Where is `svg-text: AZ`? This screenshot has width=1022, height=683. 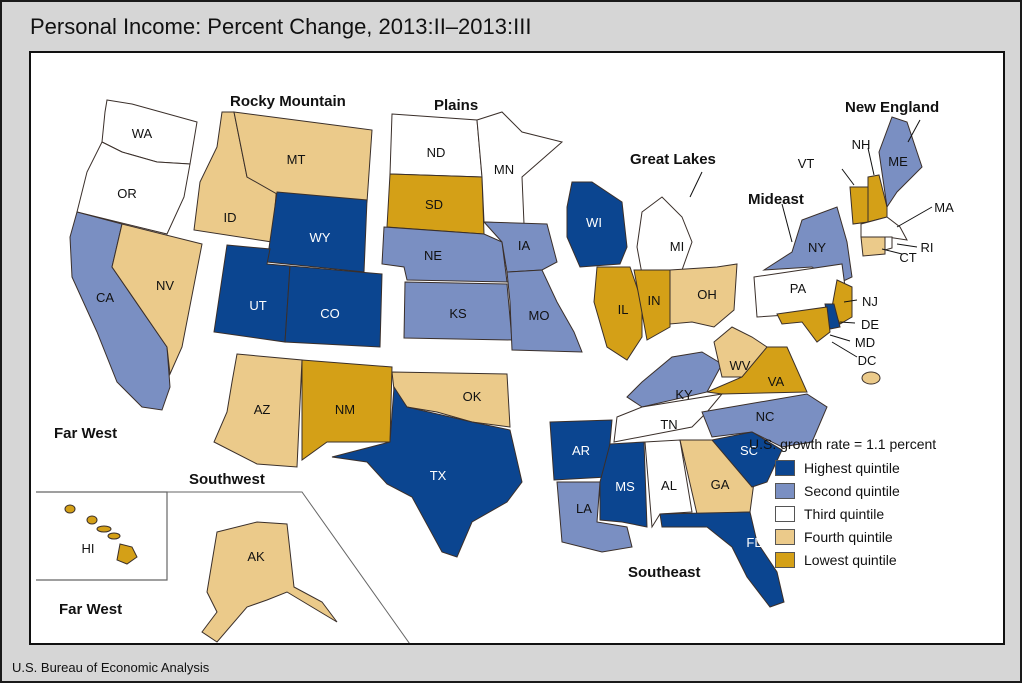
svg-text: AZ is located at coordinates (262, 409).